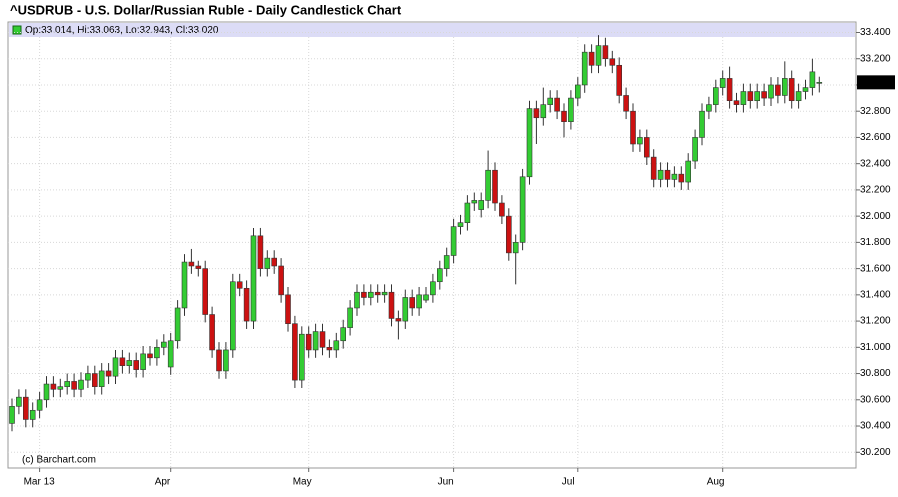  Describe the element at coordinates (875, 58) in the screenshot. I see `y-tick-label: 33.200` at that location.